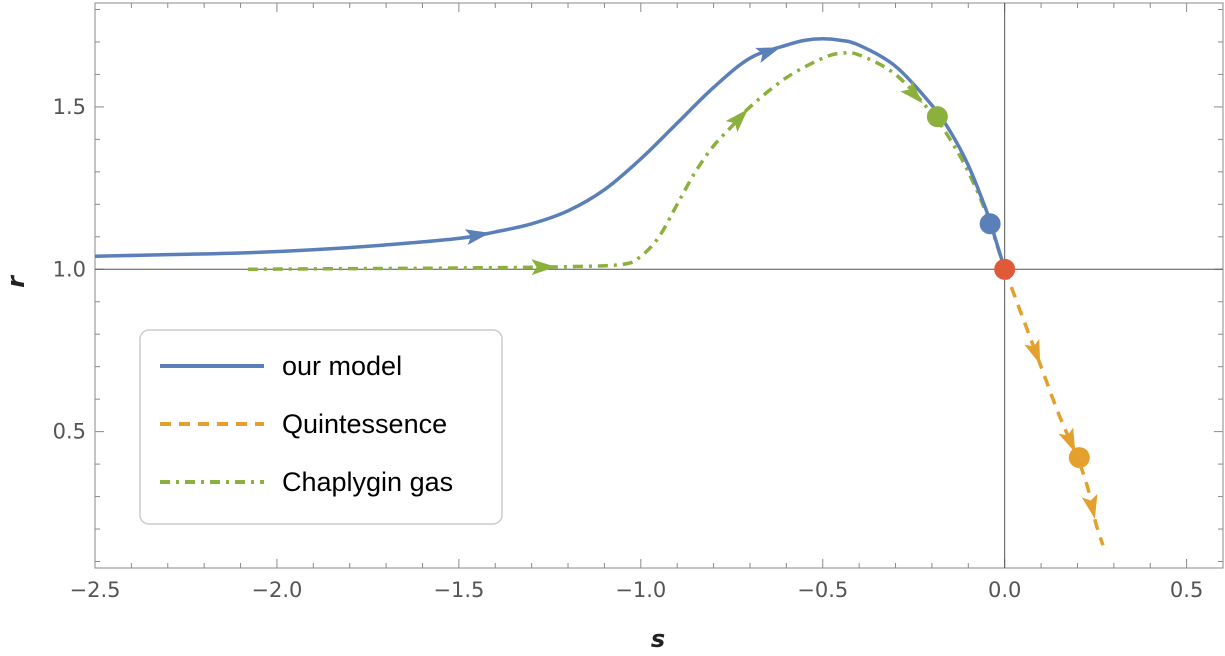  What do you see at coordinates (16, 281) in the screenshot?
I see `y-axis-title: r` at bounding box center [16, 281].